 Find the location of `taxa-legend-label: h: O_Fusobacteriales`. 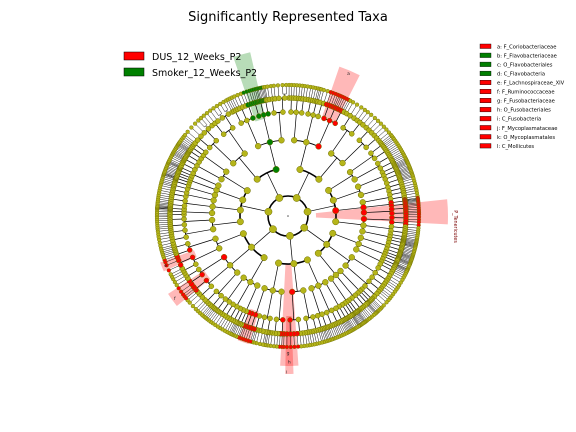

taxa-legend-label: h: O_Fusobacteriales is located at coordinates (524, 111).